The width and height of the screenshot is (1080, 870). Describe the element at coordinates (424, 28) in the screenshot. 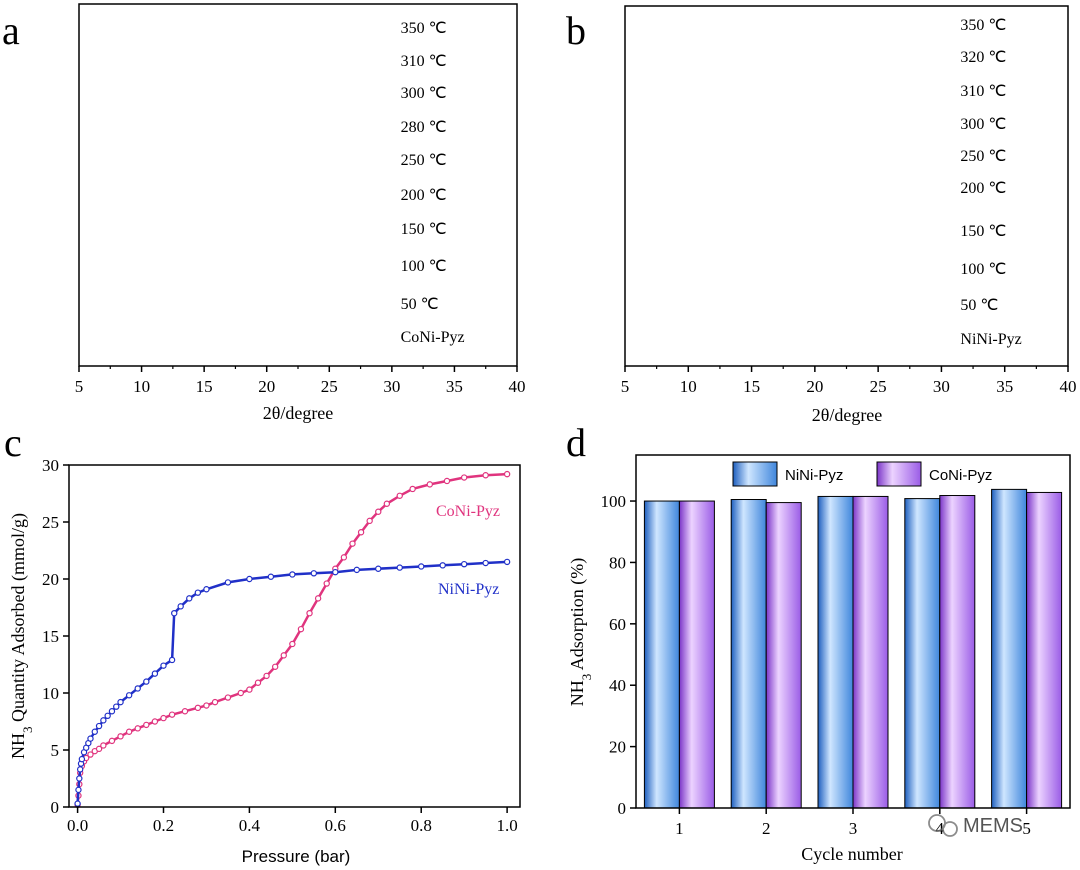

I see `series-a-9-label: 350 ℃` at that location.